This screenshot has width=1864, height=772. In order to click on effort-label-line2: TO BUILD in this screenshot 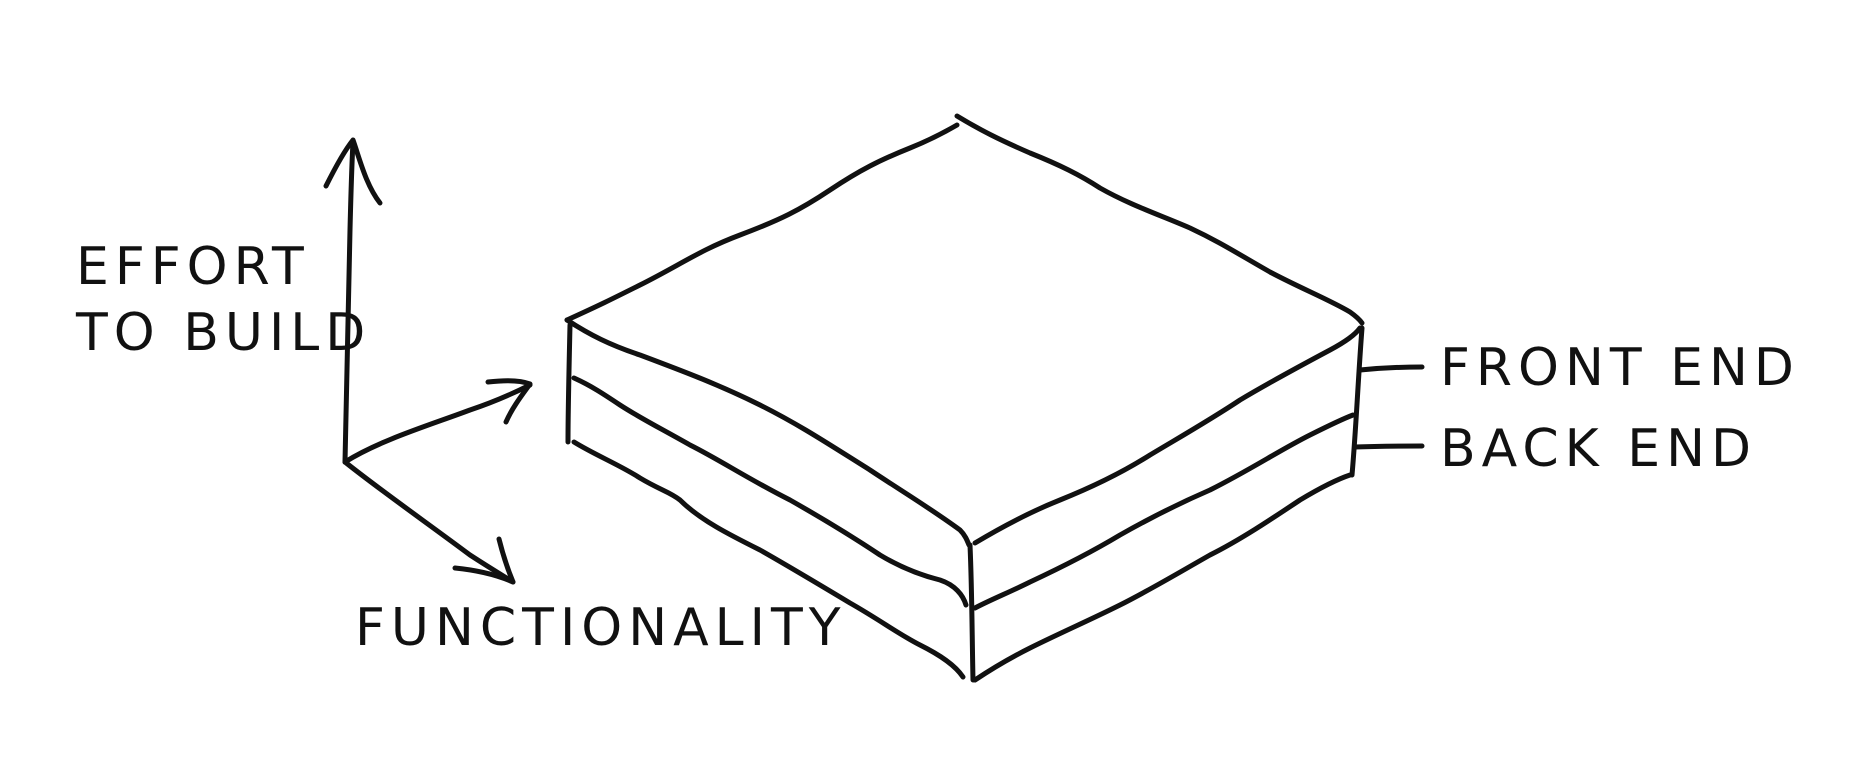, I will do `click(223, 333)`.